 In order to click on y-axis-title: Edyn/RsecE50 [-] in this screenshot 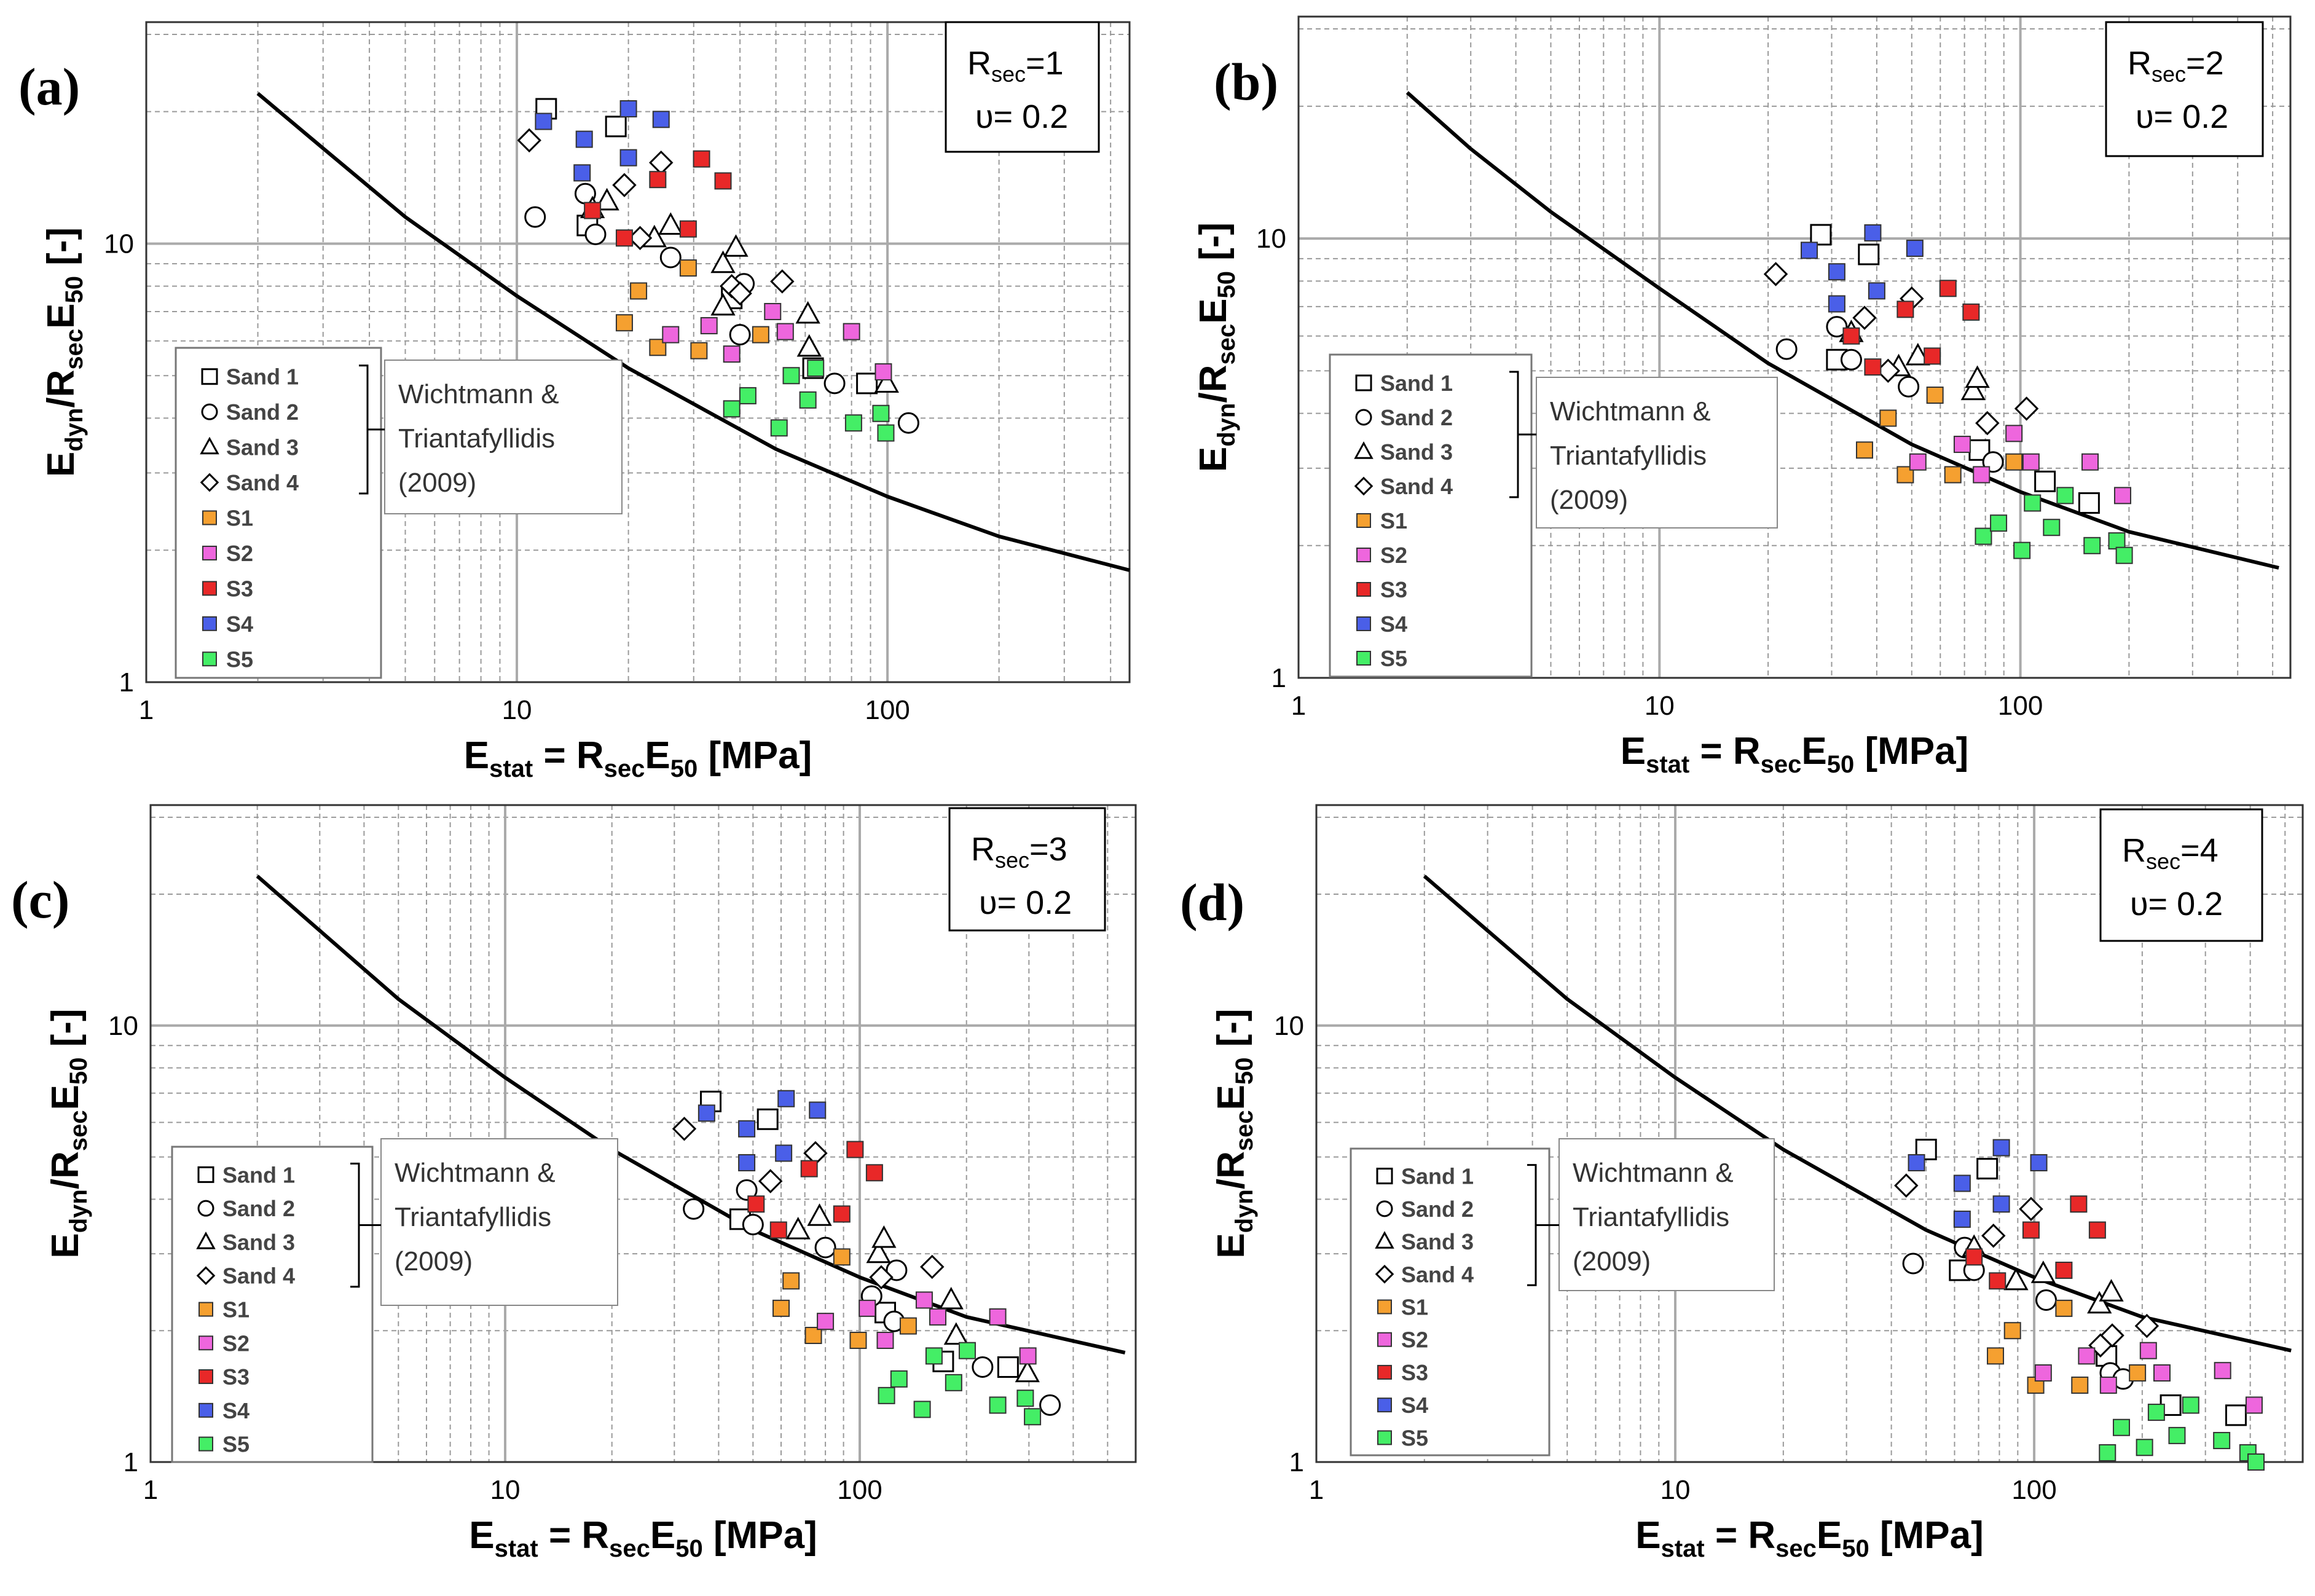, I will do `click(64, 352)`.